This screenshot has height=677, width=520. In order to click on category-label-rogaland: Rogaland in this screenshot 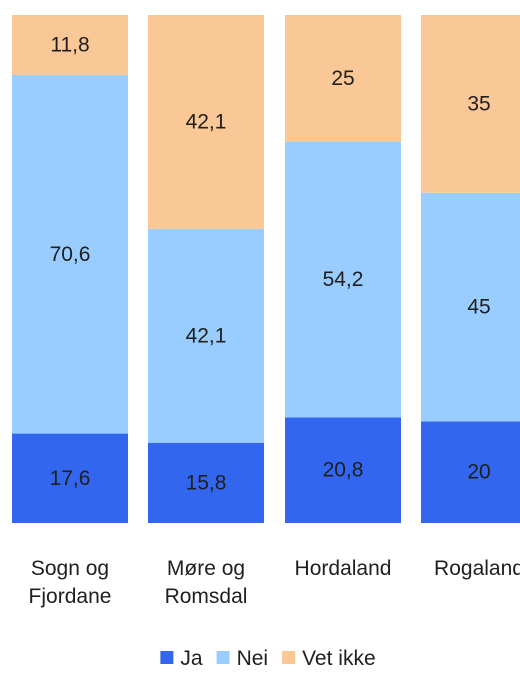, I will do `click(477, 568)`.